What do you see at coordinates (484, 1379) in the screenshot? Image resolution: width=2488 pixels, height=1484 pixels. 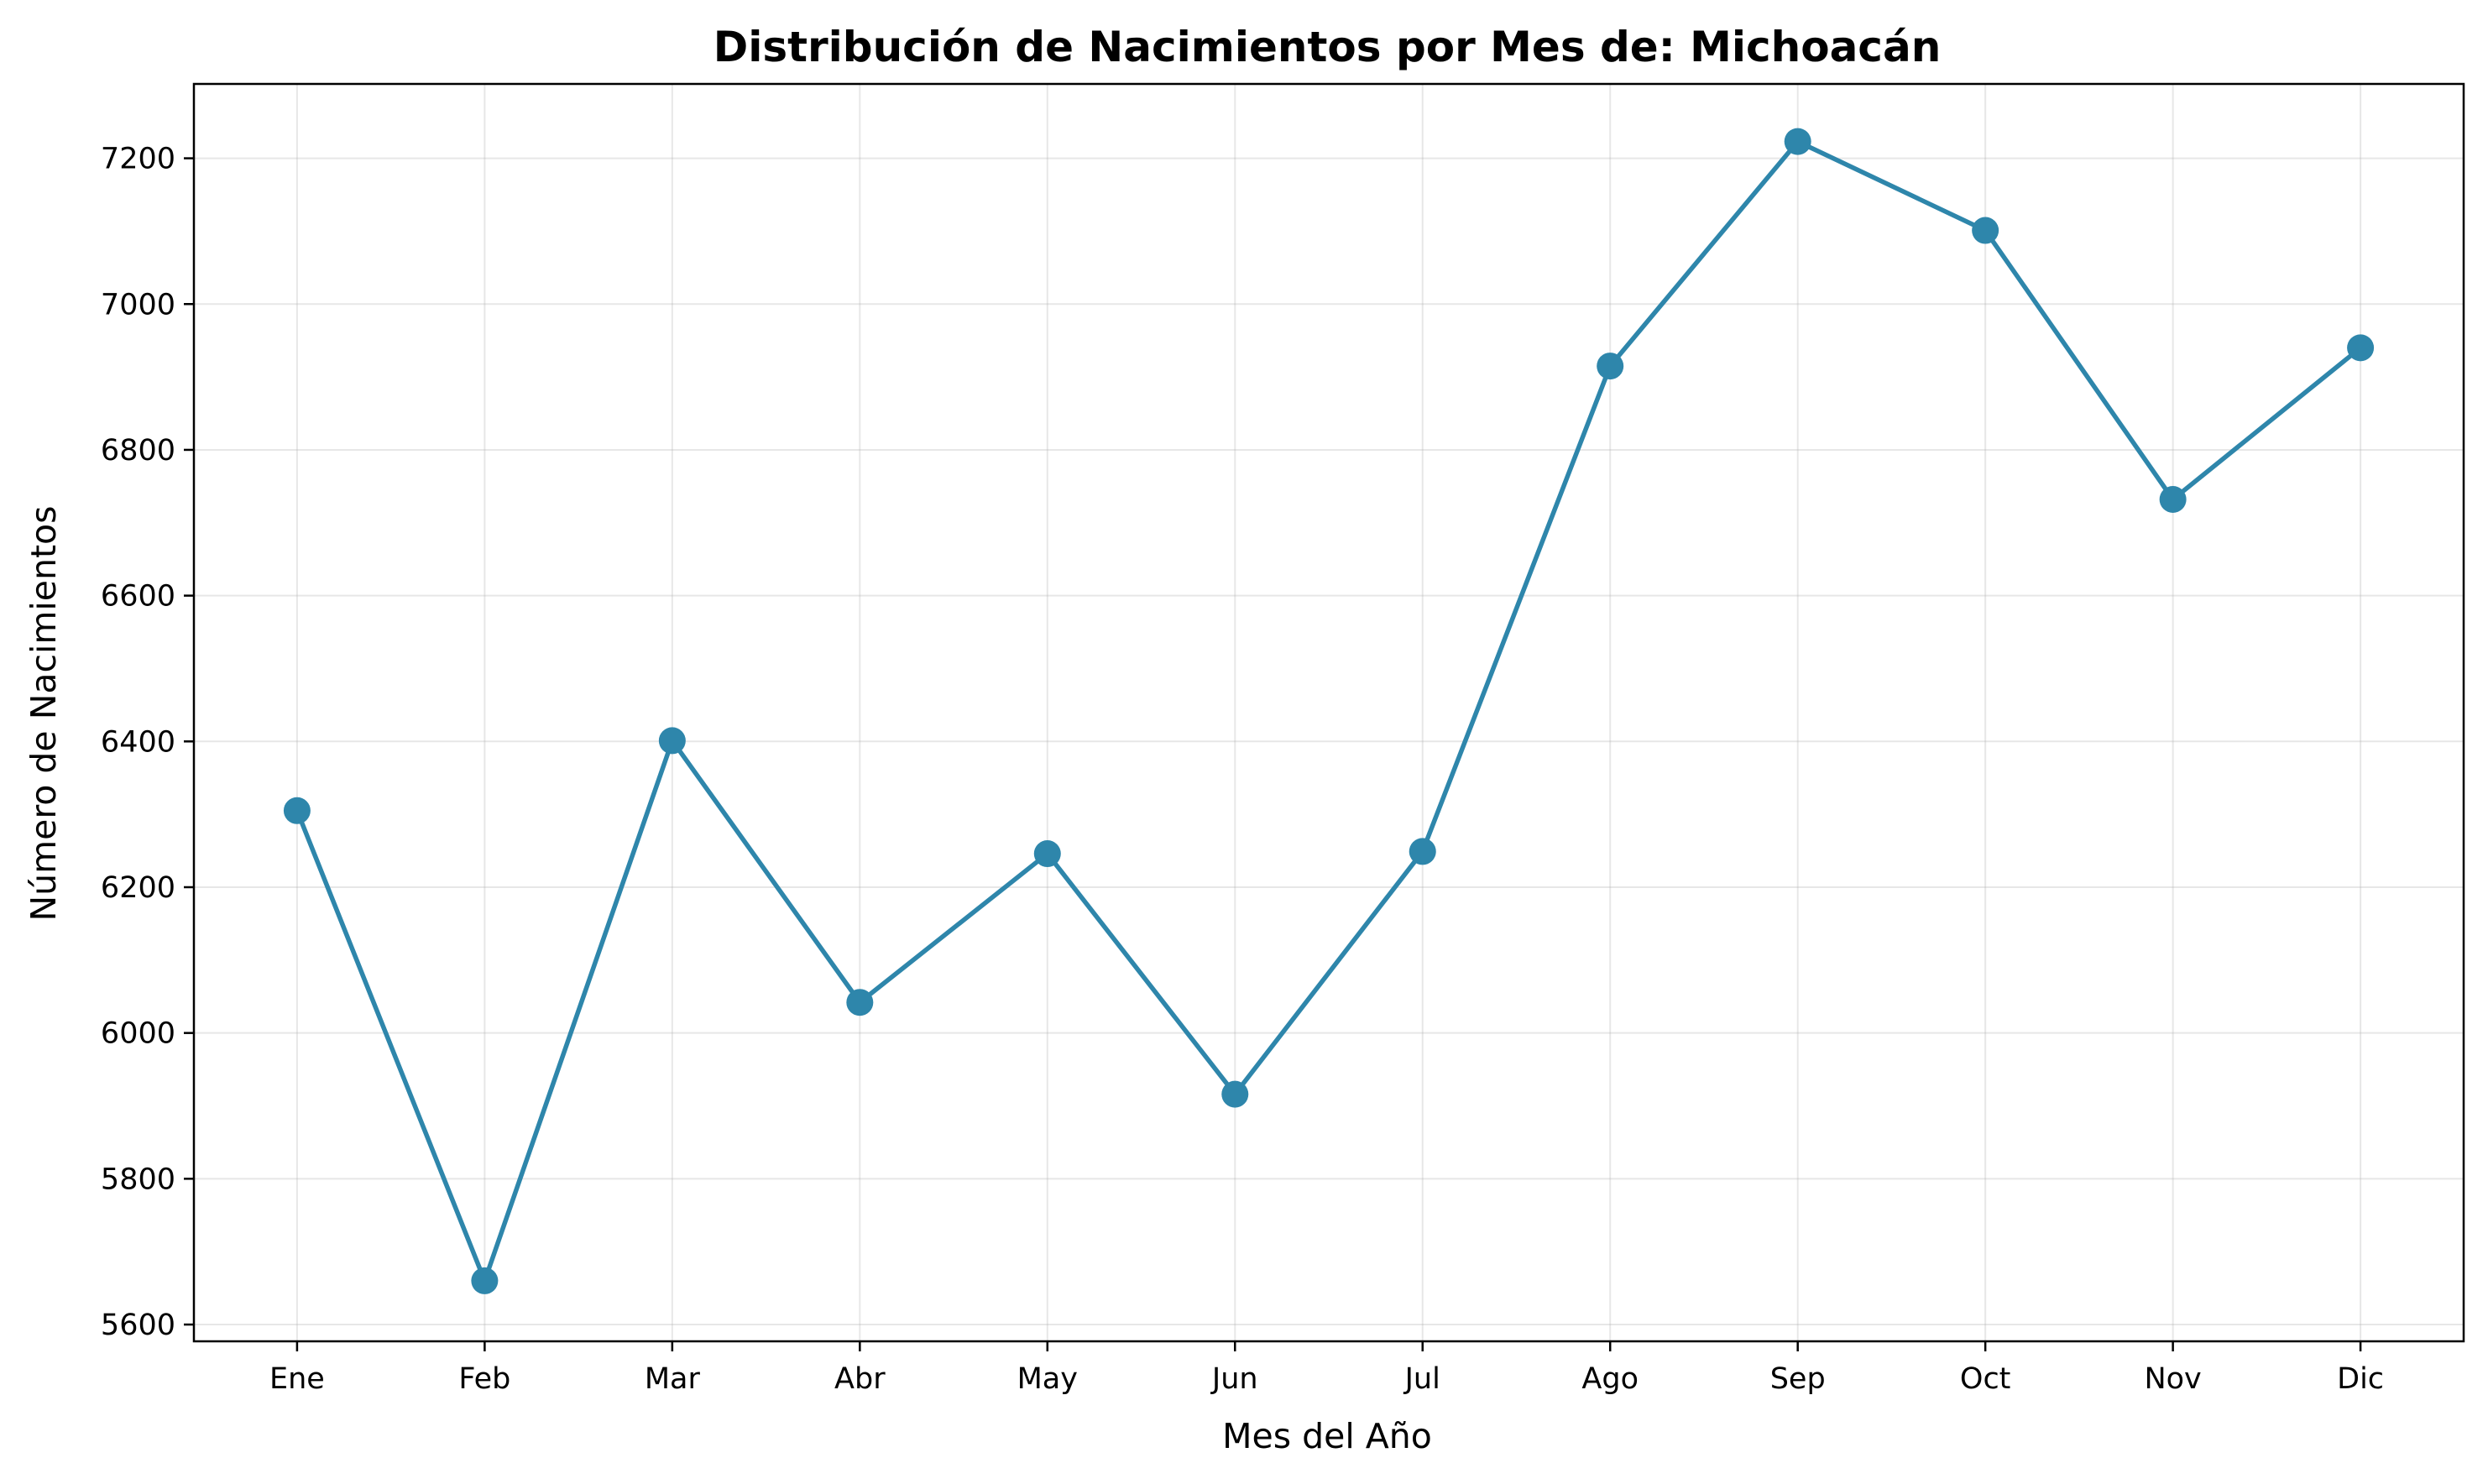 I see `x-tick-label: Feb` at bounding box center [484, 1379].